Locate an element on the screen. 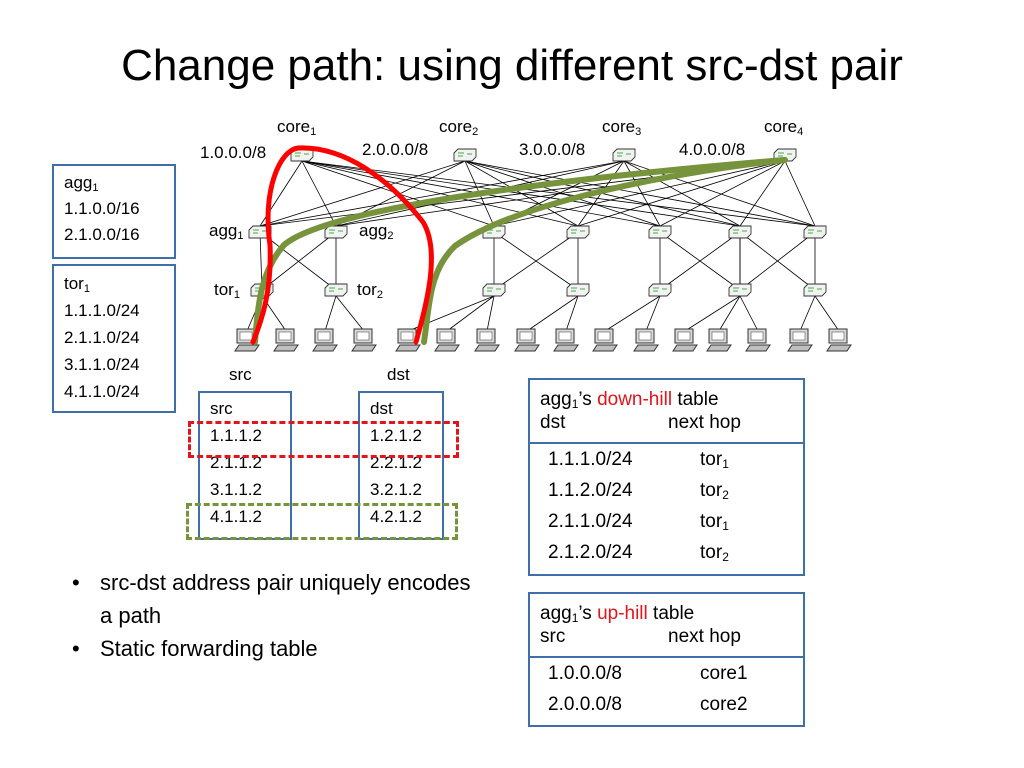 This screenshot has width=1024, height=768. path-overlays is located at coordinates (519, 245).